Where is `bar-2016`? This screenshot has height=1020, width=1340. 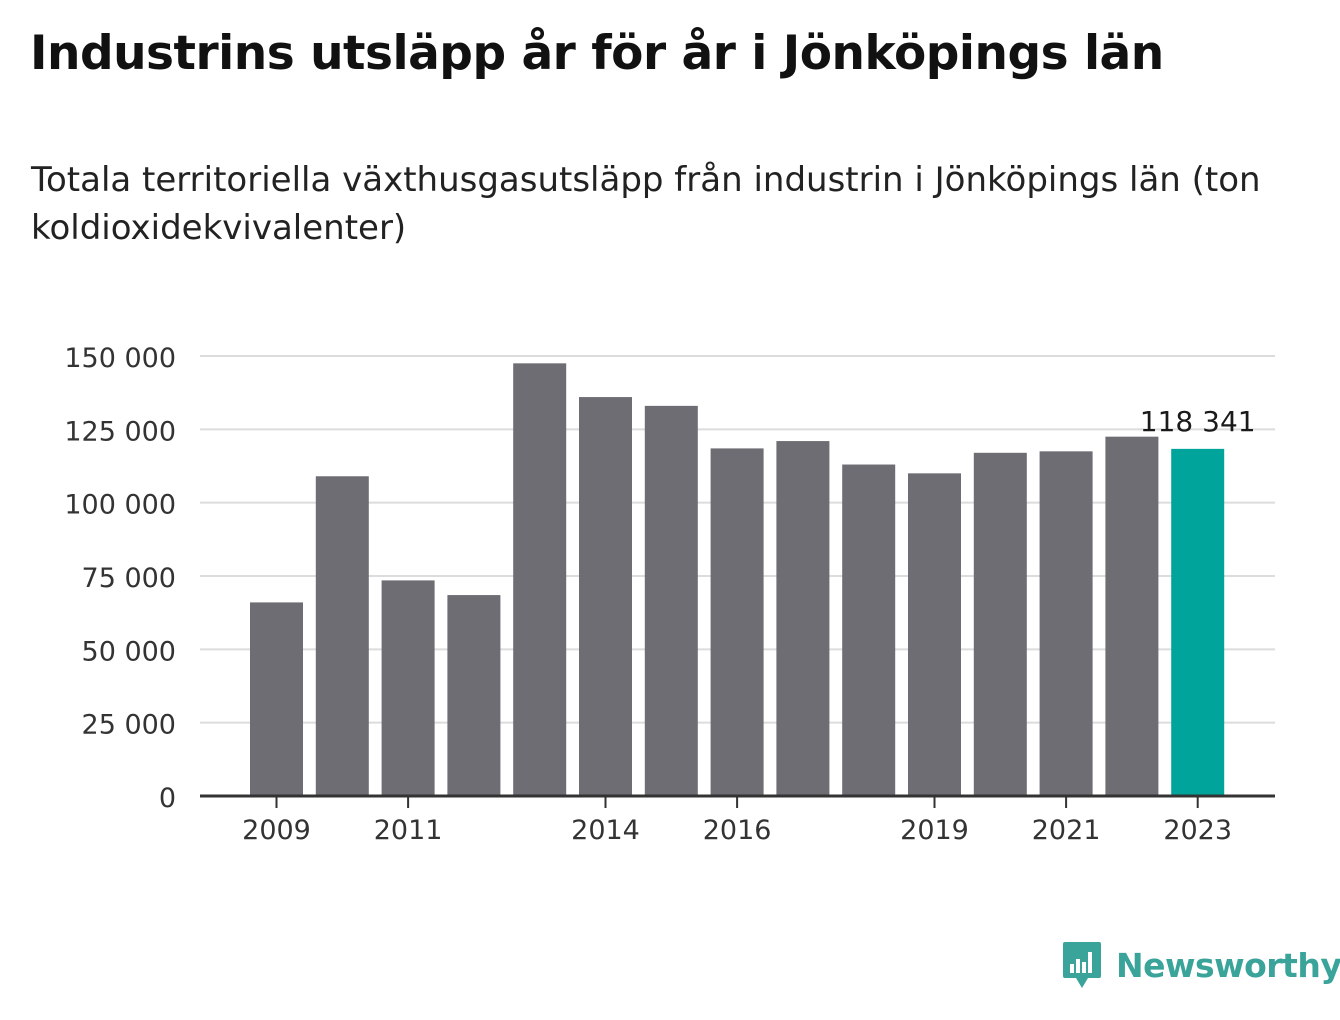 bar-2016 is located at coordinates (737, 622).